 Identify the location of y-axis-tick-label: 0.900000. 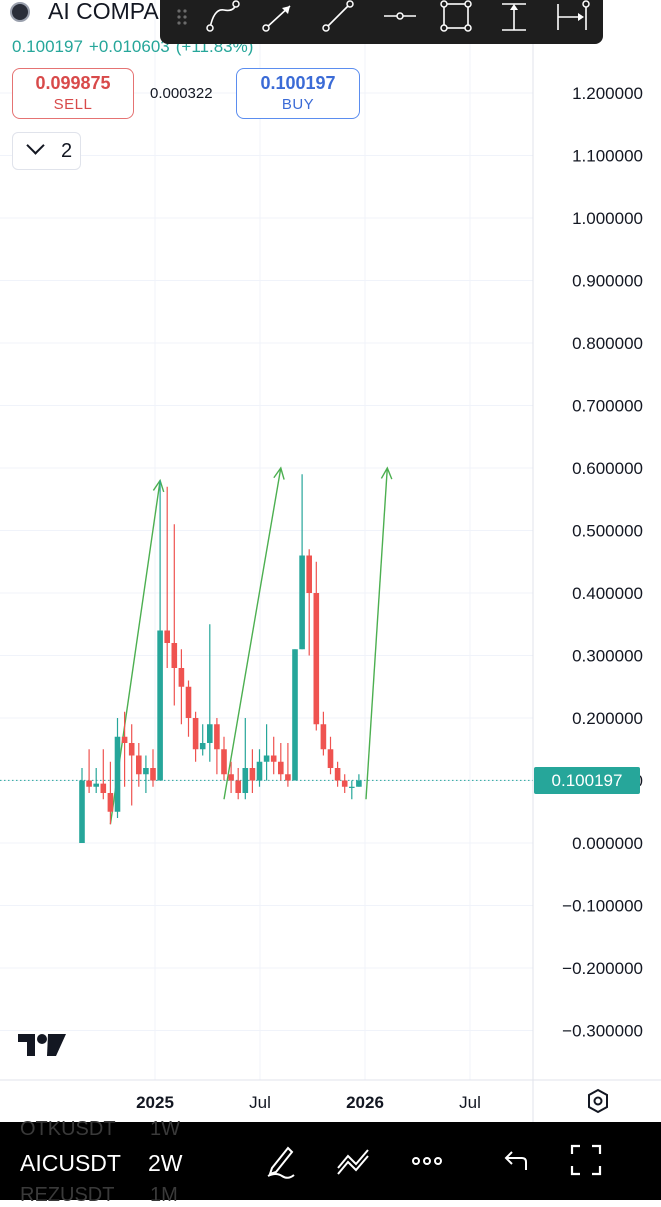
(607, 281).